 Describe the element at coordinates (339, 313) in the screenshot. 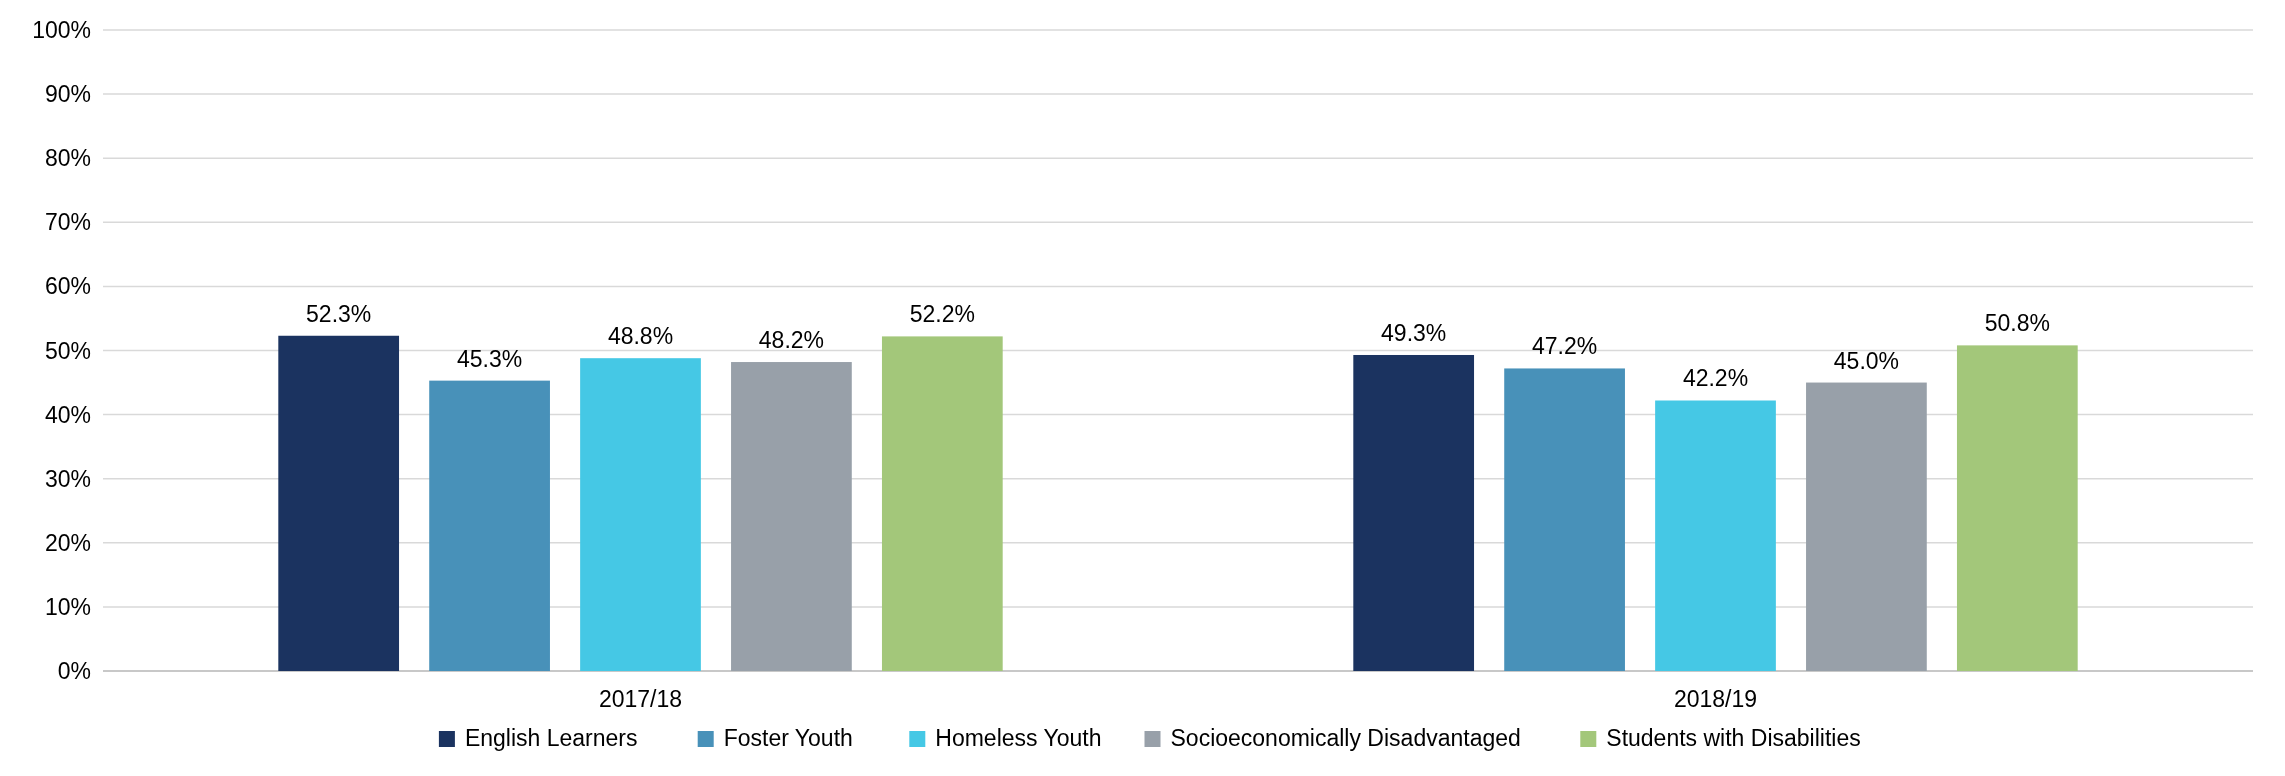

I see `text: 52.3%` at that location.